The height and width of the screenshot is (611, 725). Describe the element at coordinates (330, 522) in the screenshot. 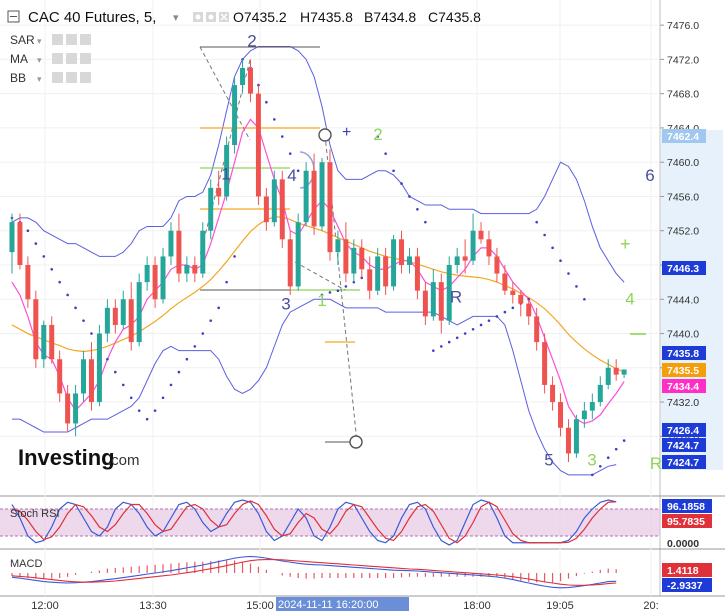

I see `stoch-band` at that location.